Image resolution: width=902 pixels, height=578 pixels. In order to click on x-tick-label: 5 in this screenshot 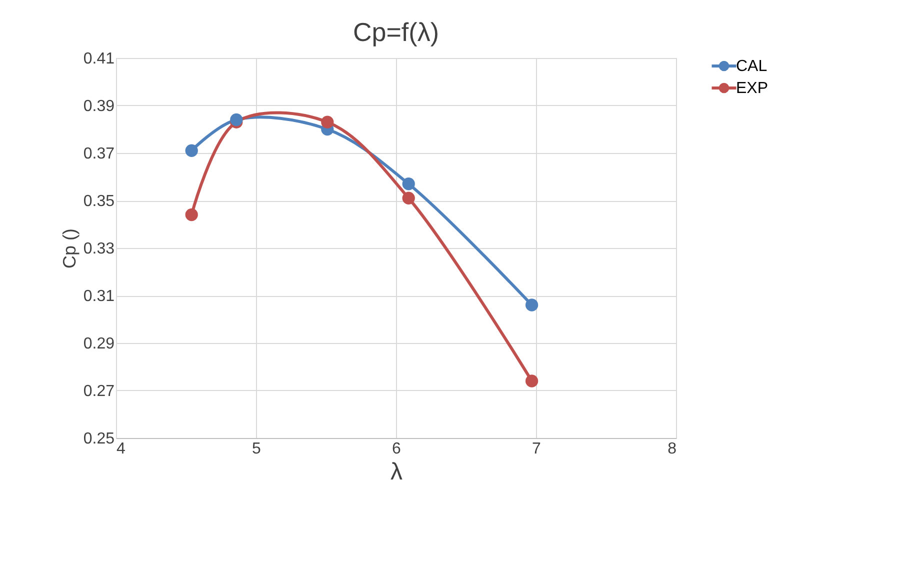, I will do `click(257, 449)`.